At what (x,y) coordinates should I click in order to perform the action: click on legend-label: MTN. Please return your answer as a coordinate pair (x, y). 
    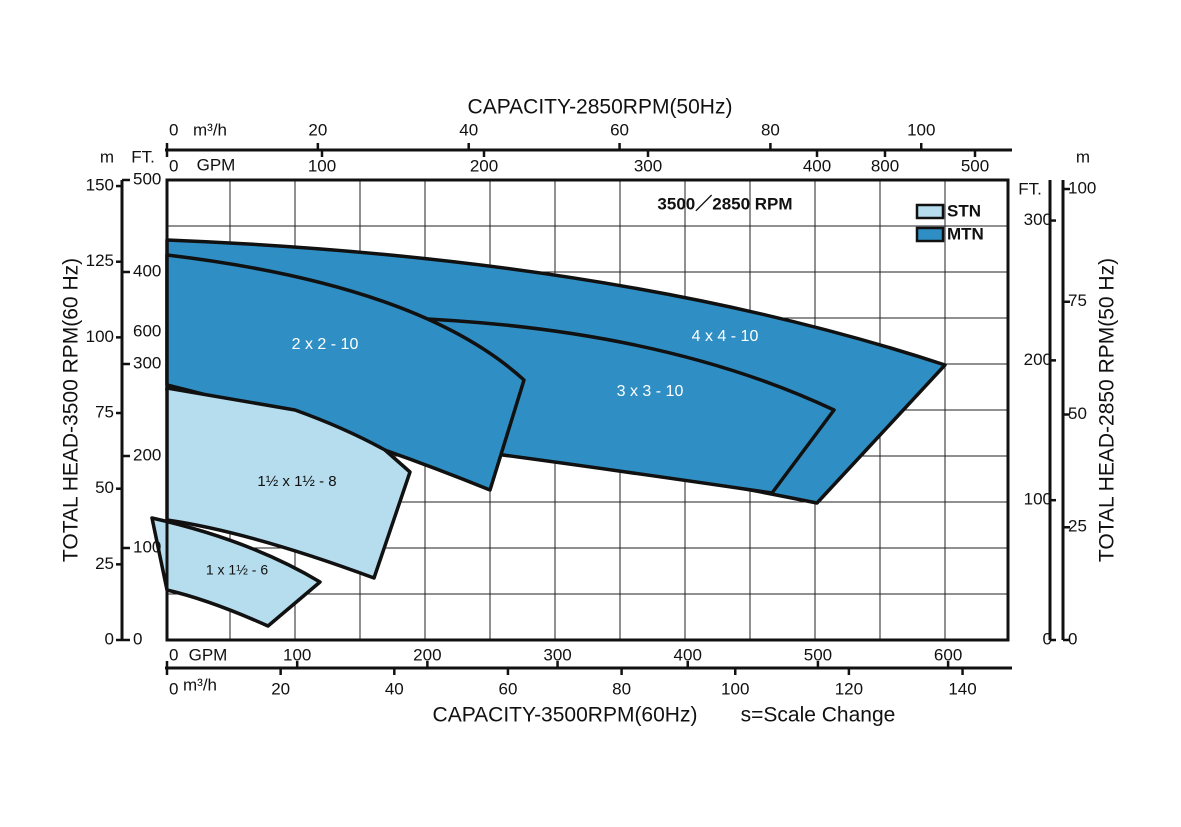
    Looking at the image, I should click on (965, 233).